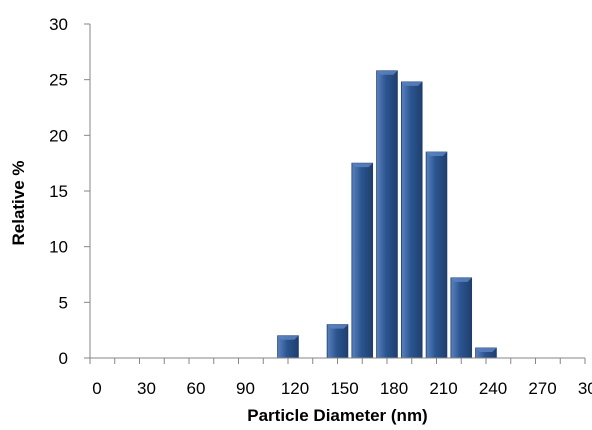  I want to click on y-tick-label: 10, so click(58, 247).